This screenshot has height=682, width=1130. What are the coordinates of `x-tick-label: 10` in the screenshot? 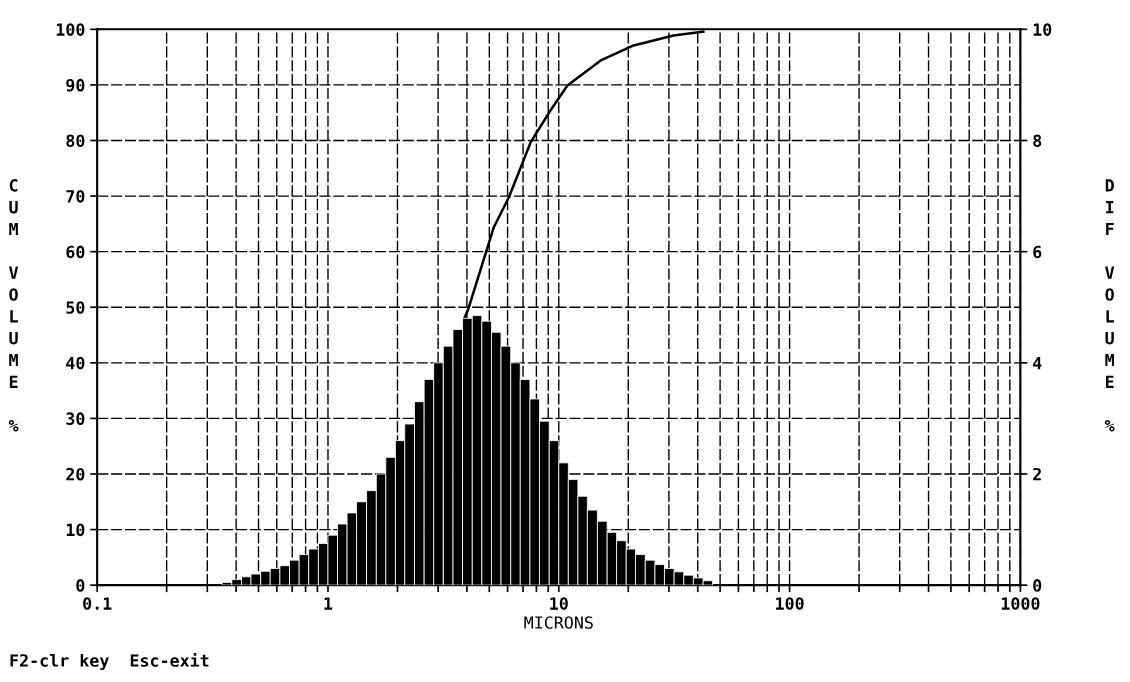 It's located at (559, 603).